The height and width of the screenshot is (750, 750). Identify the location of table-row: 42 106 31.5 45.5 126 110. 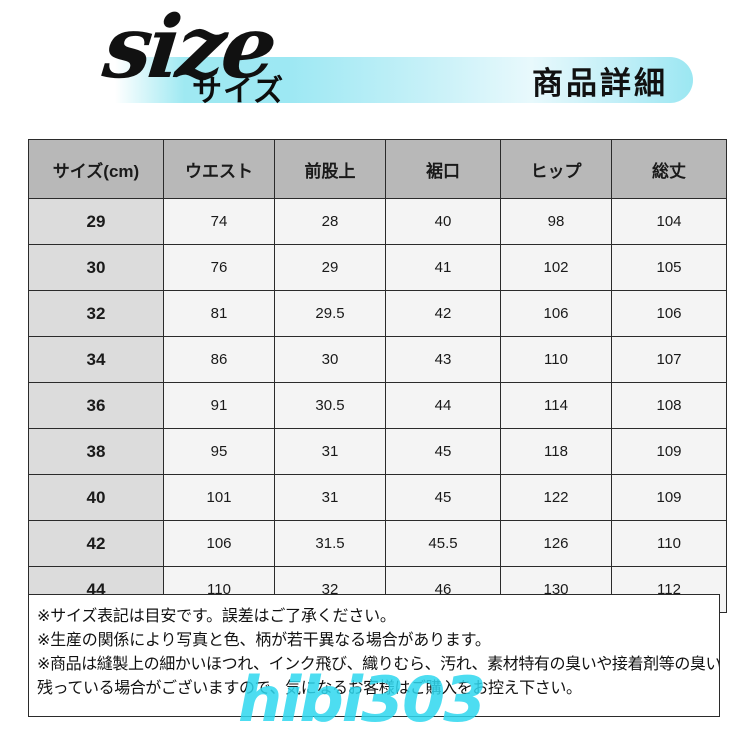
(377, 543).